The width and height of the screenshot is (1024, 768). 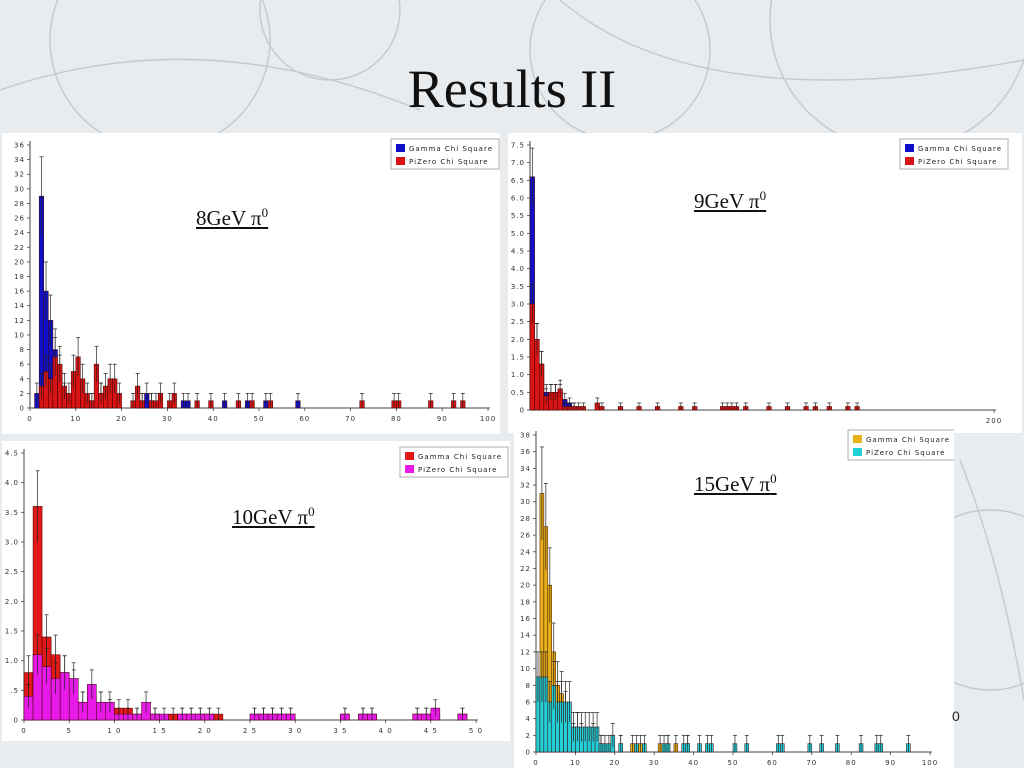 I want to click on y-tick-label: 38, so click(x=525, y=436).